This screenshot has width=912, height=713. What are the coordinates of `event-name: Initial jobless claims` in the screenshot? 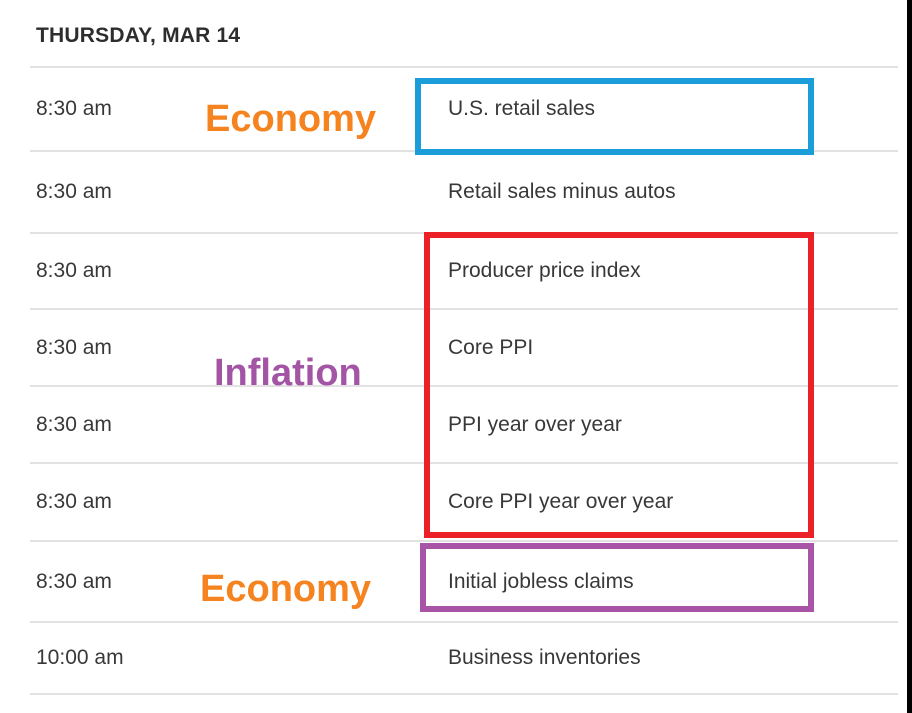 It's located at (541, 581).